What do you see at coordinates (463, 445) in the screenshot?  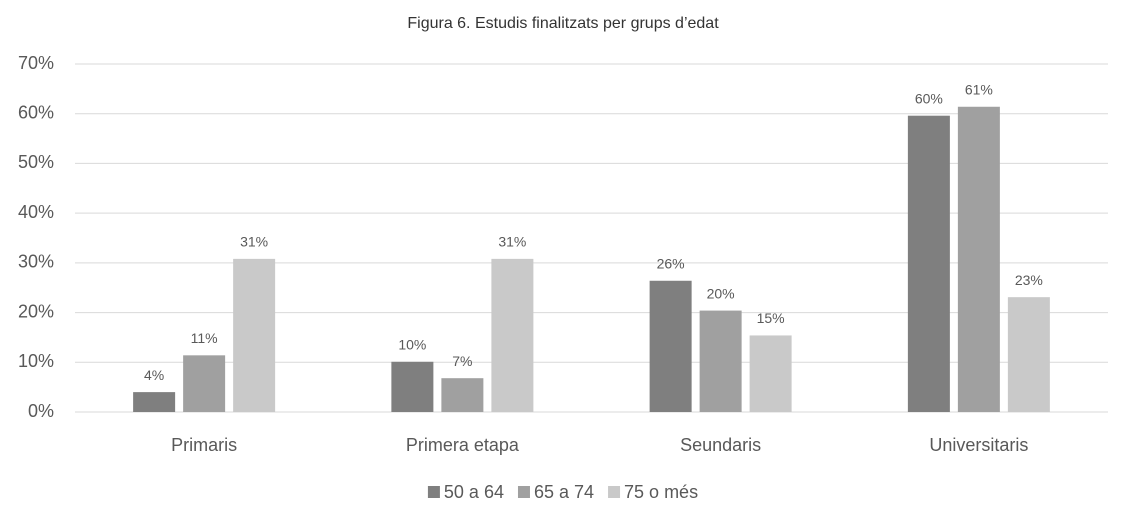 I see `x-tick-label: Primera etapa` at bounding box center [463, 445].